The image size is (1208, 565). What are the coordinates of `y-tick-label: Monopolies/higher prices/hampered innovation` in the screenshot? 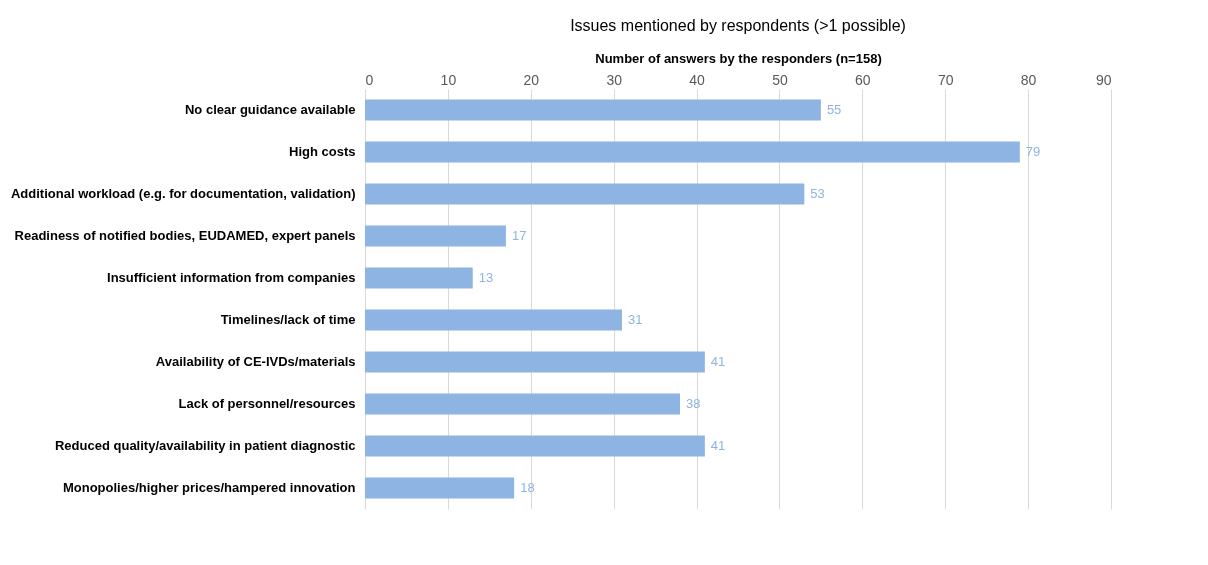 It's located at (209, 487).